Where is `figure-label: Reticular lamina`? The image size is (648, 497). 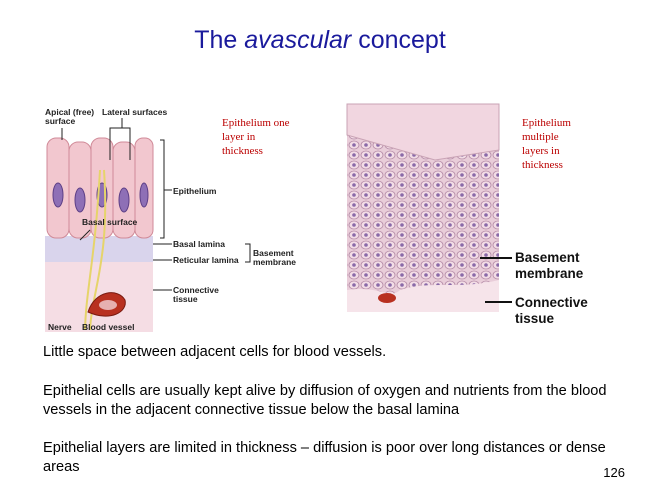
figure-label: Reticular lamina is located at coordinates (206, 260).